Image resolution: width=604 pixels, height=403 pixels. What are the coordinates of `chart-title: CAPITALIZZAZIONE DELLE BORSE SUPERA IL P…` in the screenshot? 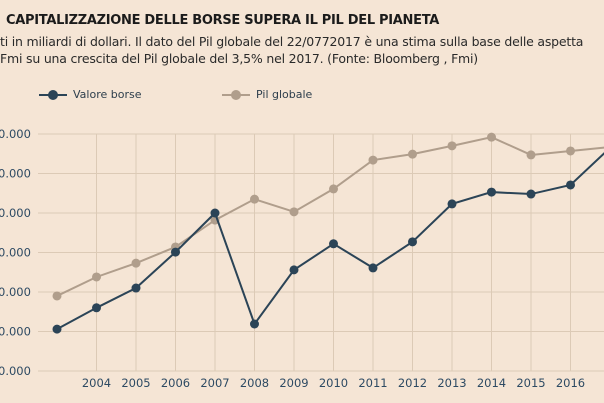 It's located at (223, 20).